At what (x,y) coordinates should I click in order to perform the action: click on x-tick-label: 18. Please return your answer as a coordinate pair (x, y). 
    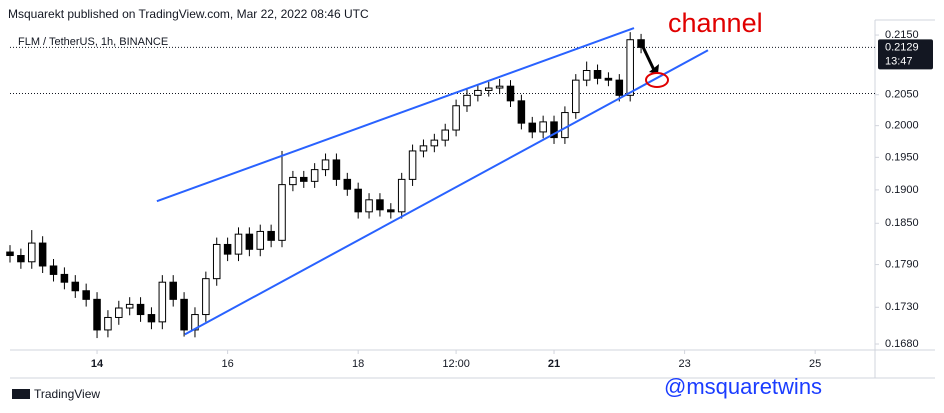
    Looking at the image, I should click on (358, 364).